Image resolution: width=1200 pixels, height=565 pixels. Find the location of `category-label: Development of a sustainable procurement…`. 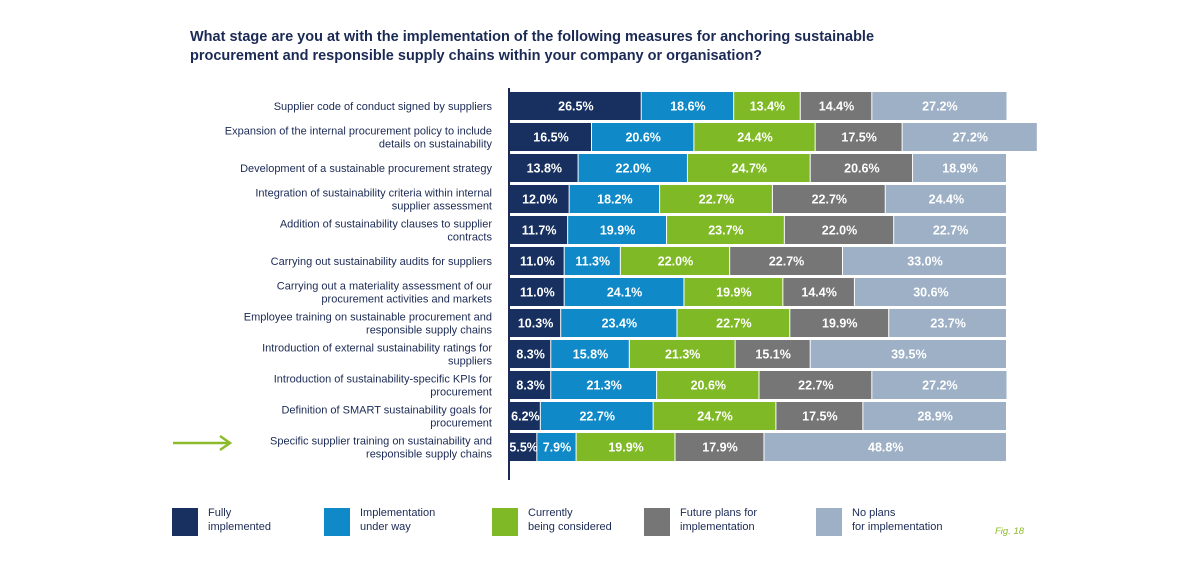

category-label: Development of a sustainable procurement… is located at coordinates (366, 169).